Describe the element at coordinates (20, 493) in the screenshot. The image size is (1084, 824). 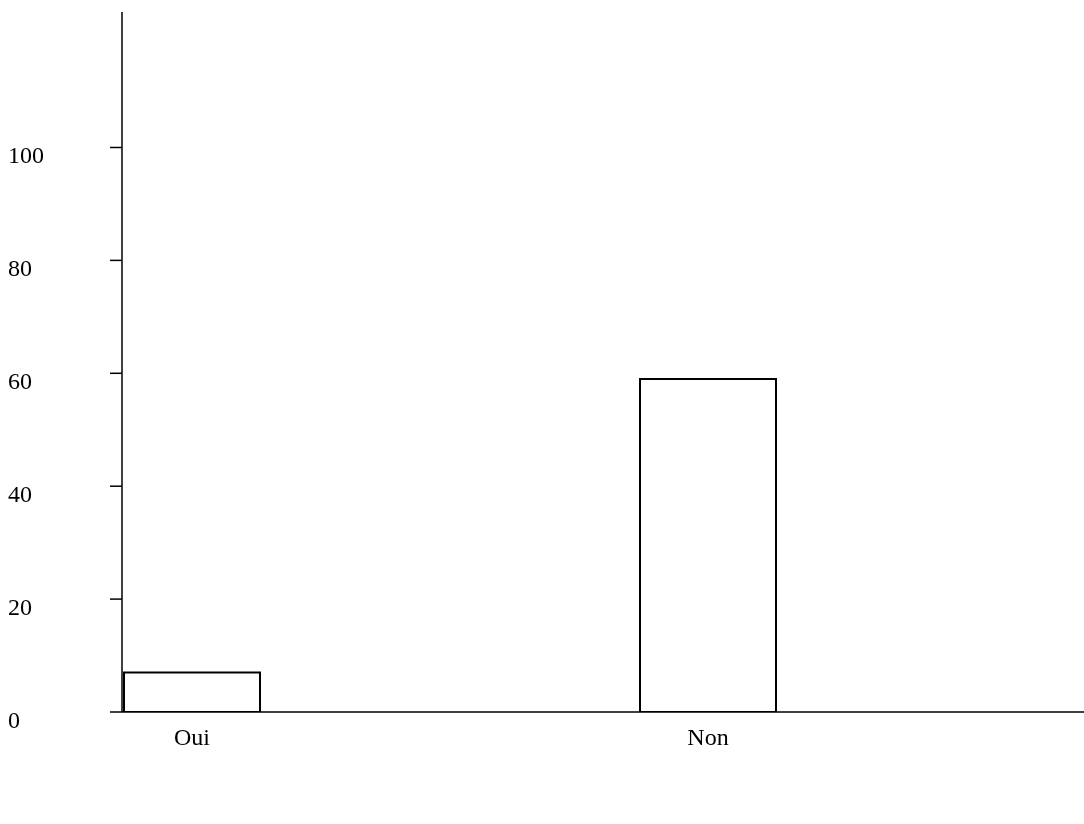
I see `y-tick-label: 40` at that location.